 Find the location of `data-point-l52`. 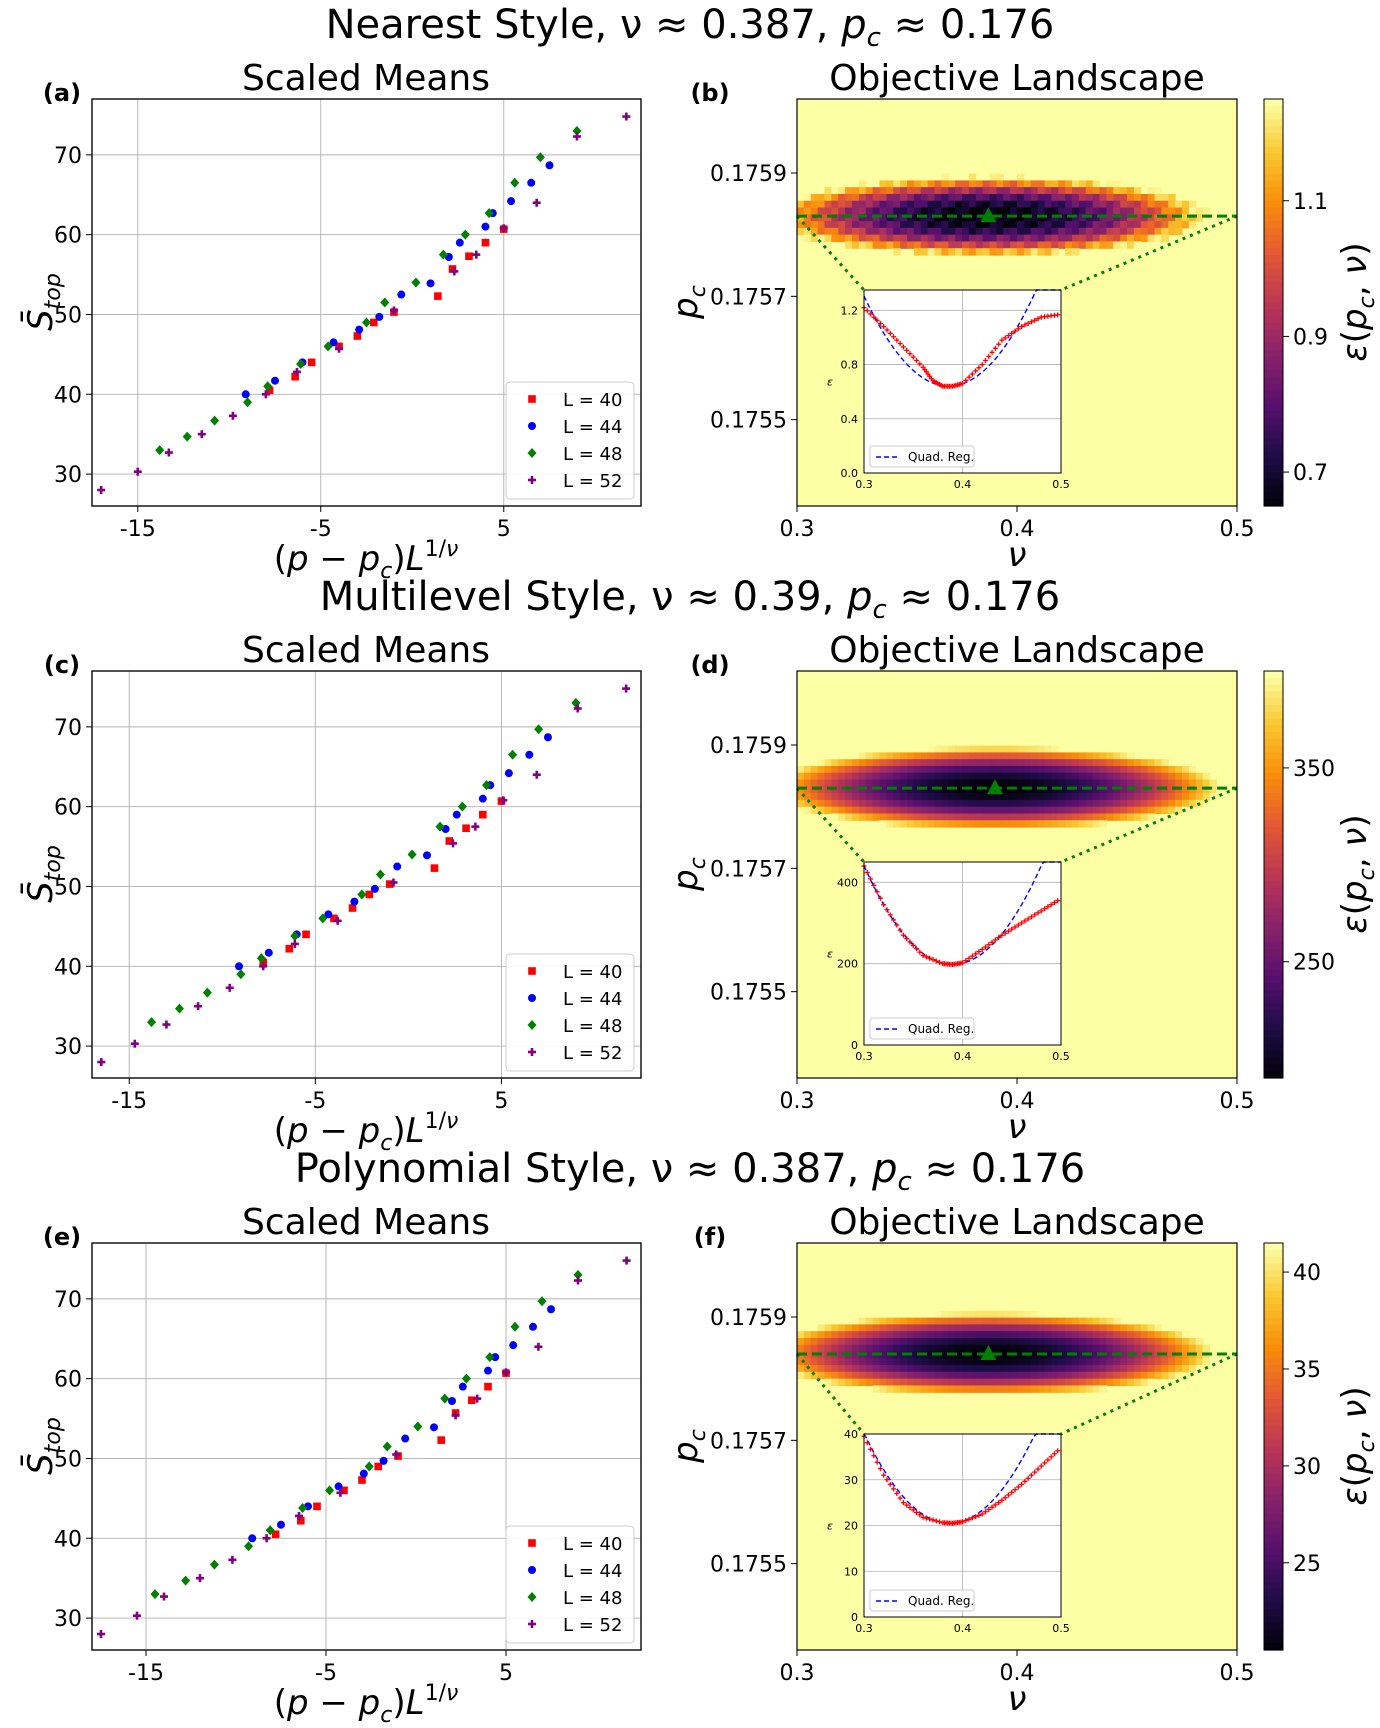

data-point-l52 is located at coordinates (340, 1492).